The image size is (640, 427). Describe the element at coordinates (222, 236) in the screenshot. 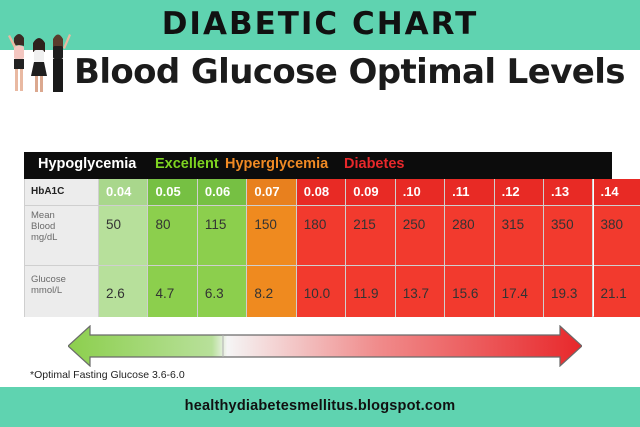

I see `cell-mean-blood: 115` at that location.